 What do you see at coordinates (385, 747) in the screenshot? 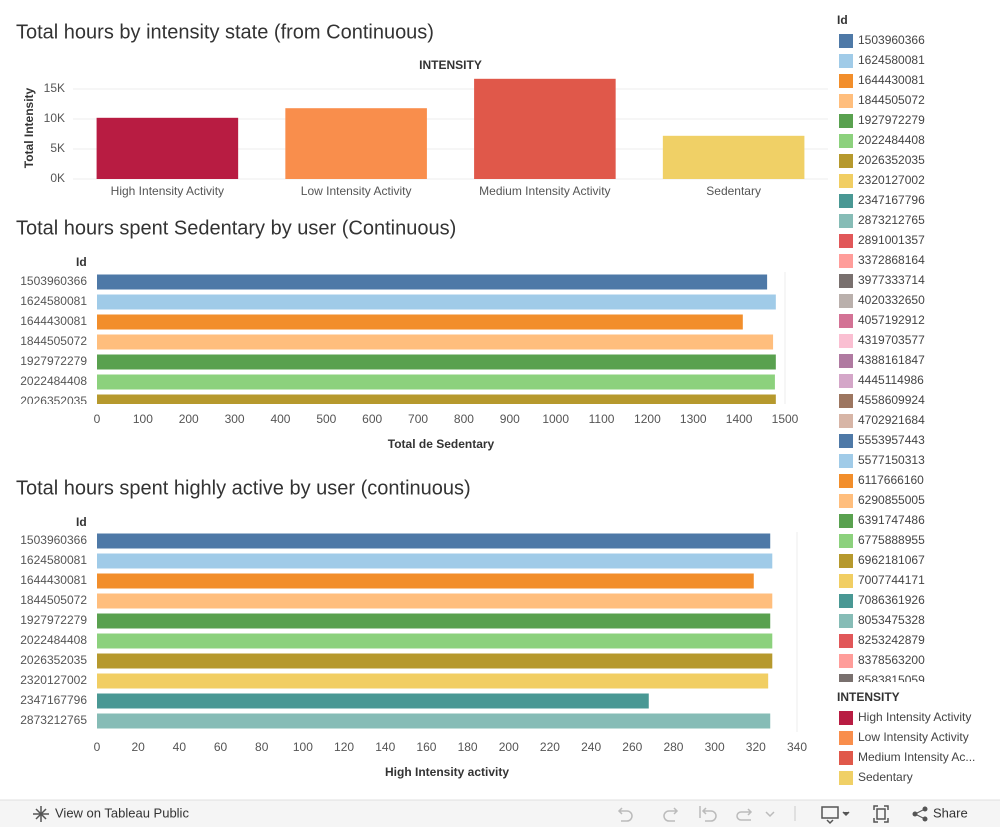
I see `x-tick-label: 140` at bounding box center [385, 747].